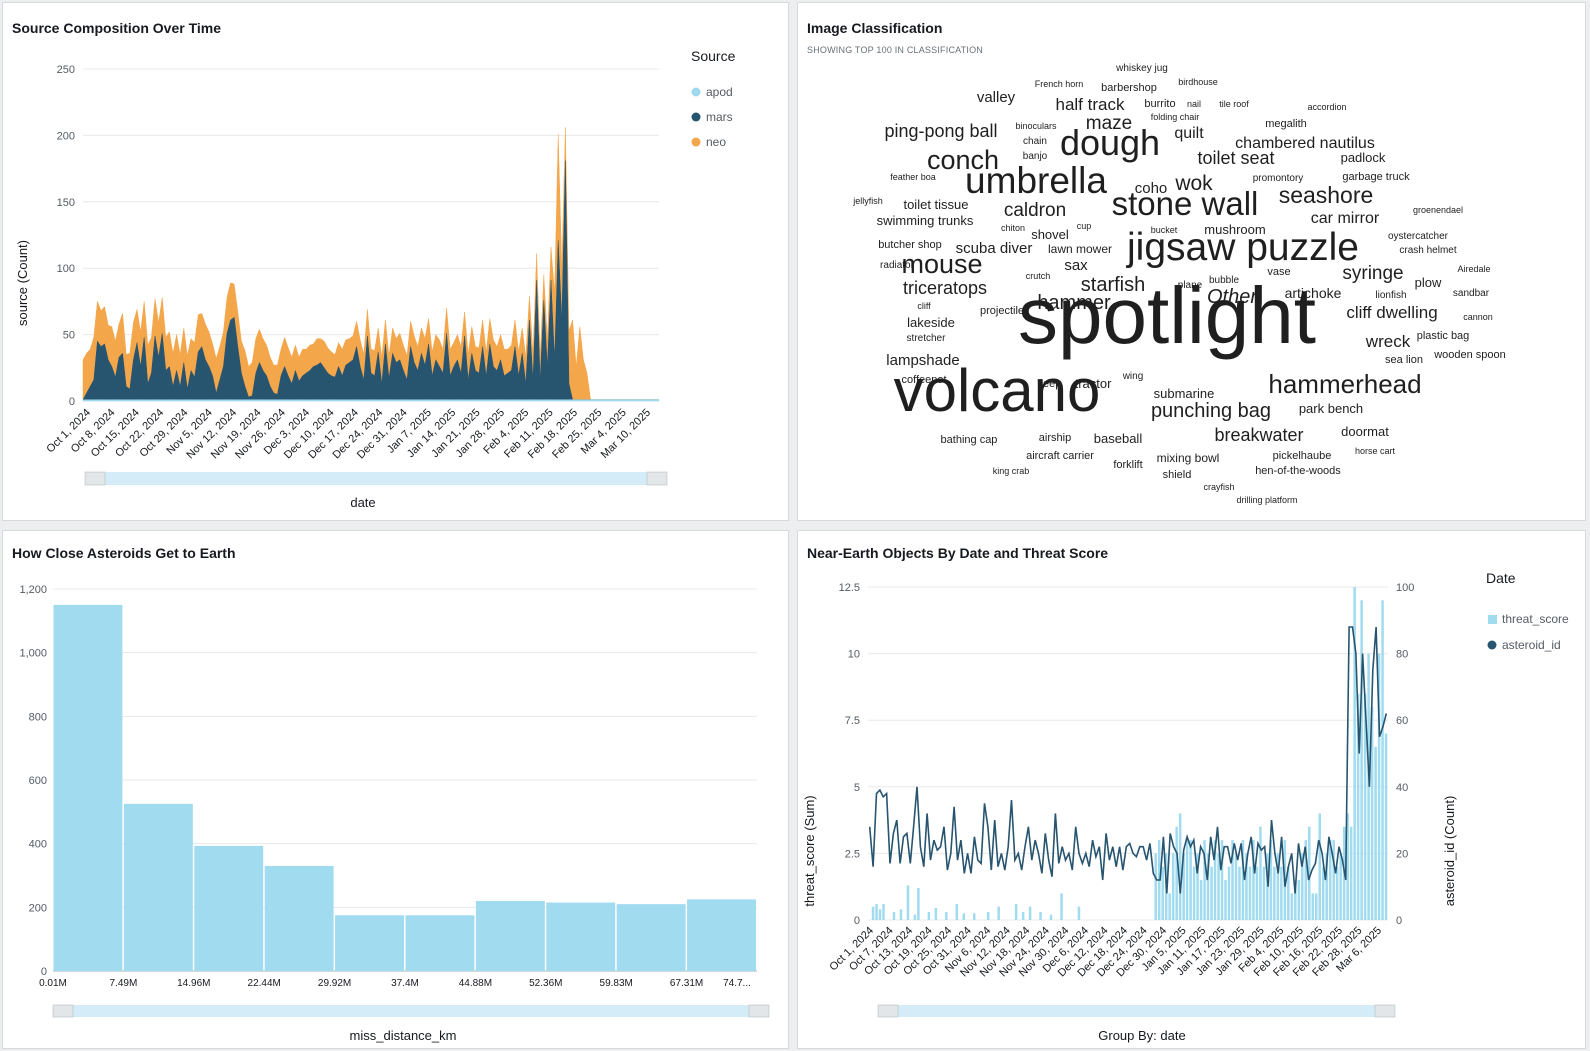 This screenshot has height=1051, width=1590. What do you see at coordinates (1234, 104) in the screenshot?
I see `word-cloud-term: tile roof` at bounding box center [1234, 104].